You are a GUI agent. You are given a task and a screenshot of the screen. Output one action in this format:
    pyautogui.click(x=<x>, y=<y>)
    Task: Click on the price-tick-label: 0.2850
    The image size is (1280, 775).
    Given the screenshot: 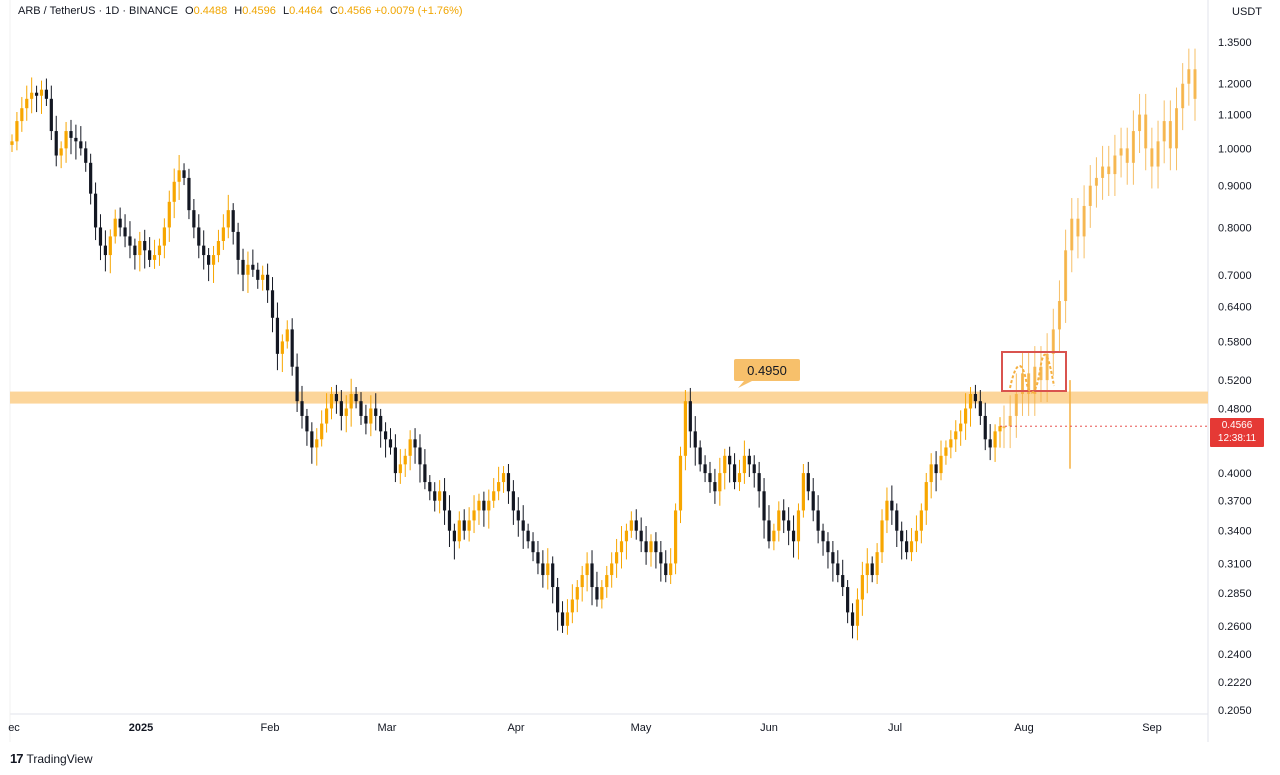 What is the action you would take?
    pyautogui.click(x=1235, y=594)
    